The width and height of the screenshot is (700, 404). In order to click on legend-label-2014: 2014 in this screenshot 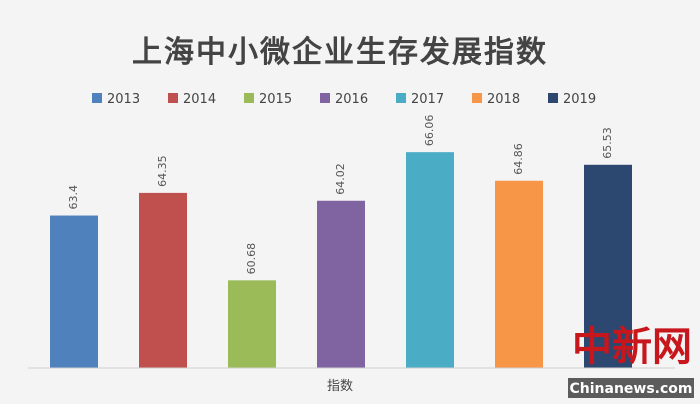, I will do `click(199, 99)`.